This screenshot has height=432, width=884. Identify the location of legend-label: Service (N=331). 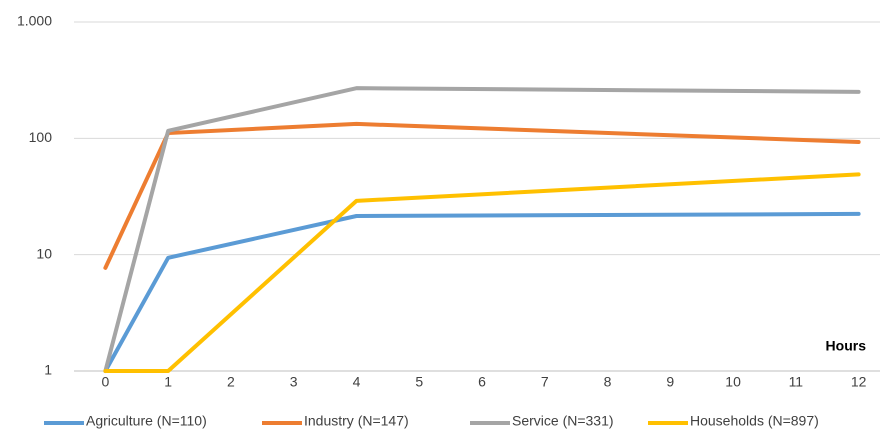
(563, 421).